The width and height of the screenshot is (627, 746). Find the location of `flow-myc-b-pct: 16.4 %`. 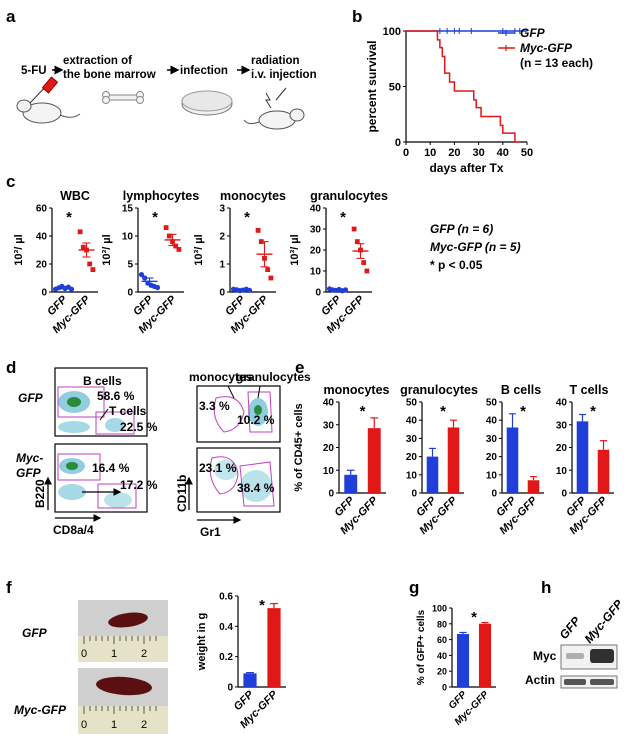

flow-myc-b-pct: 16.4 % is located at coordinates (111, 468).